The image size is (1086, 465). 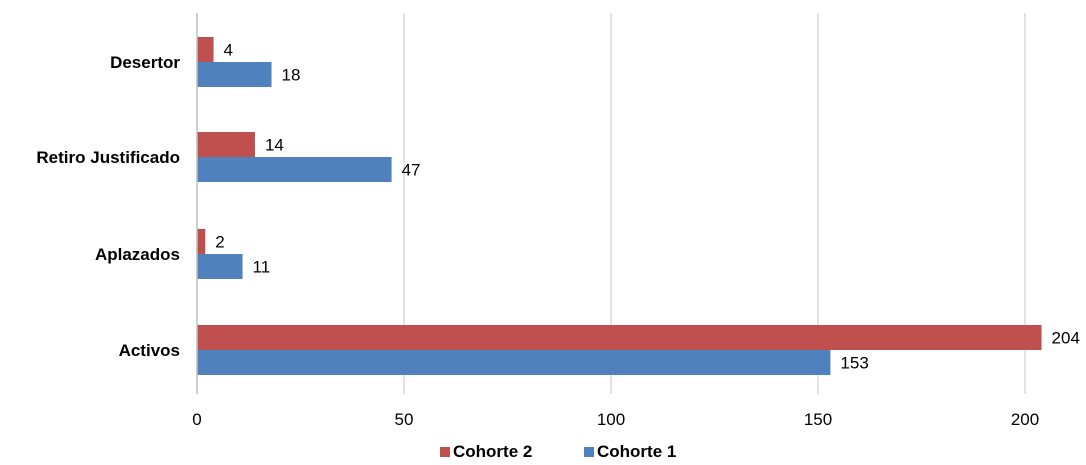 What do you see at coordinates (1066, 338) in the screenshot?
I see `data-label: 204` at bounding box center [1066, 338].